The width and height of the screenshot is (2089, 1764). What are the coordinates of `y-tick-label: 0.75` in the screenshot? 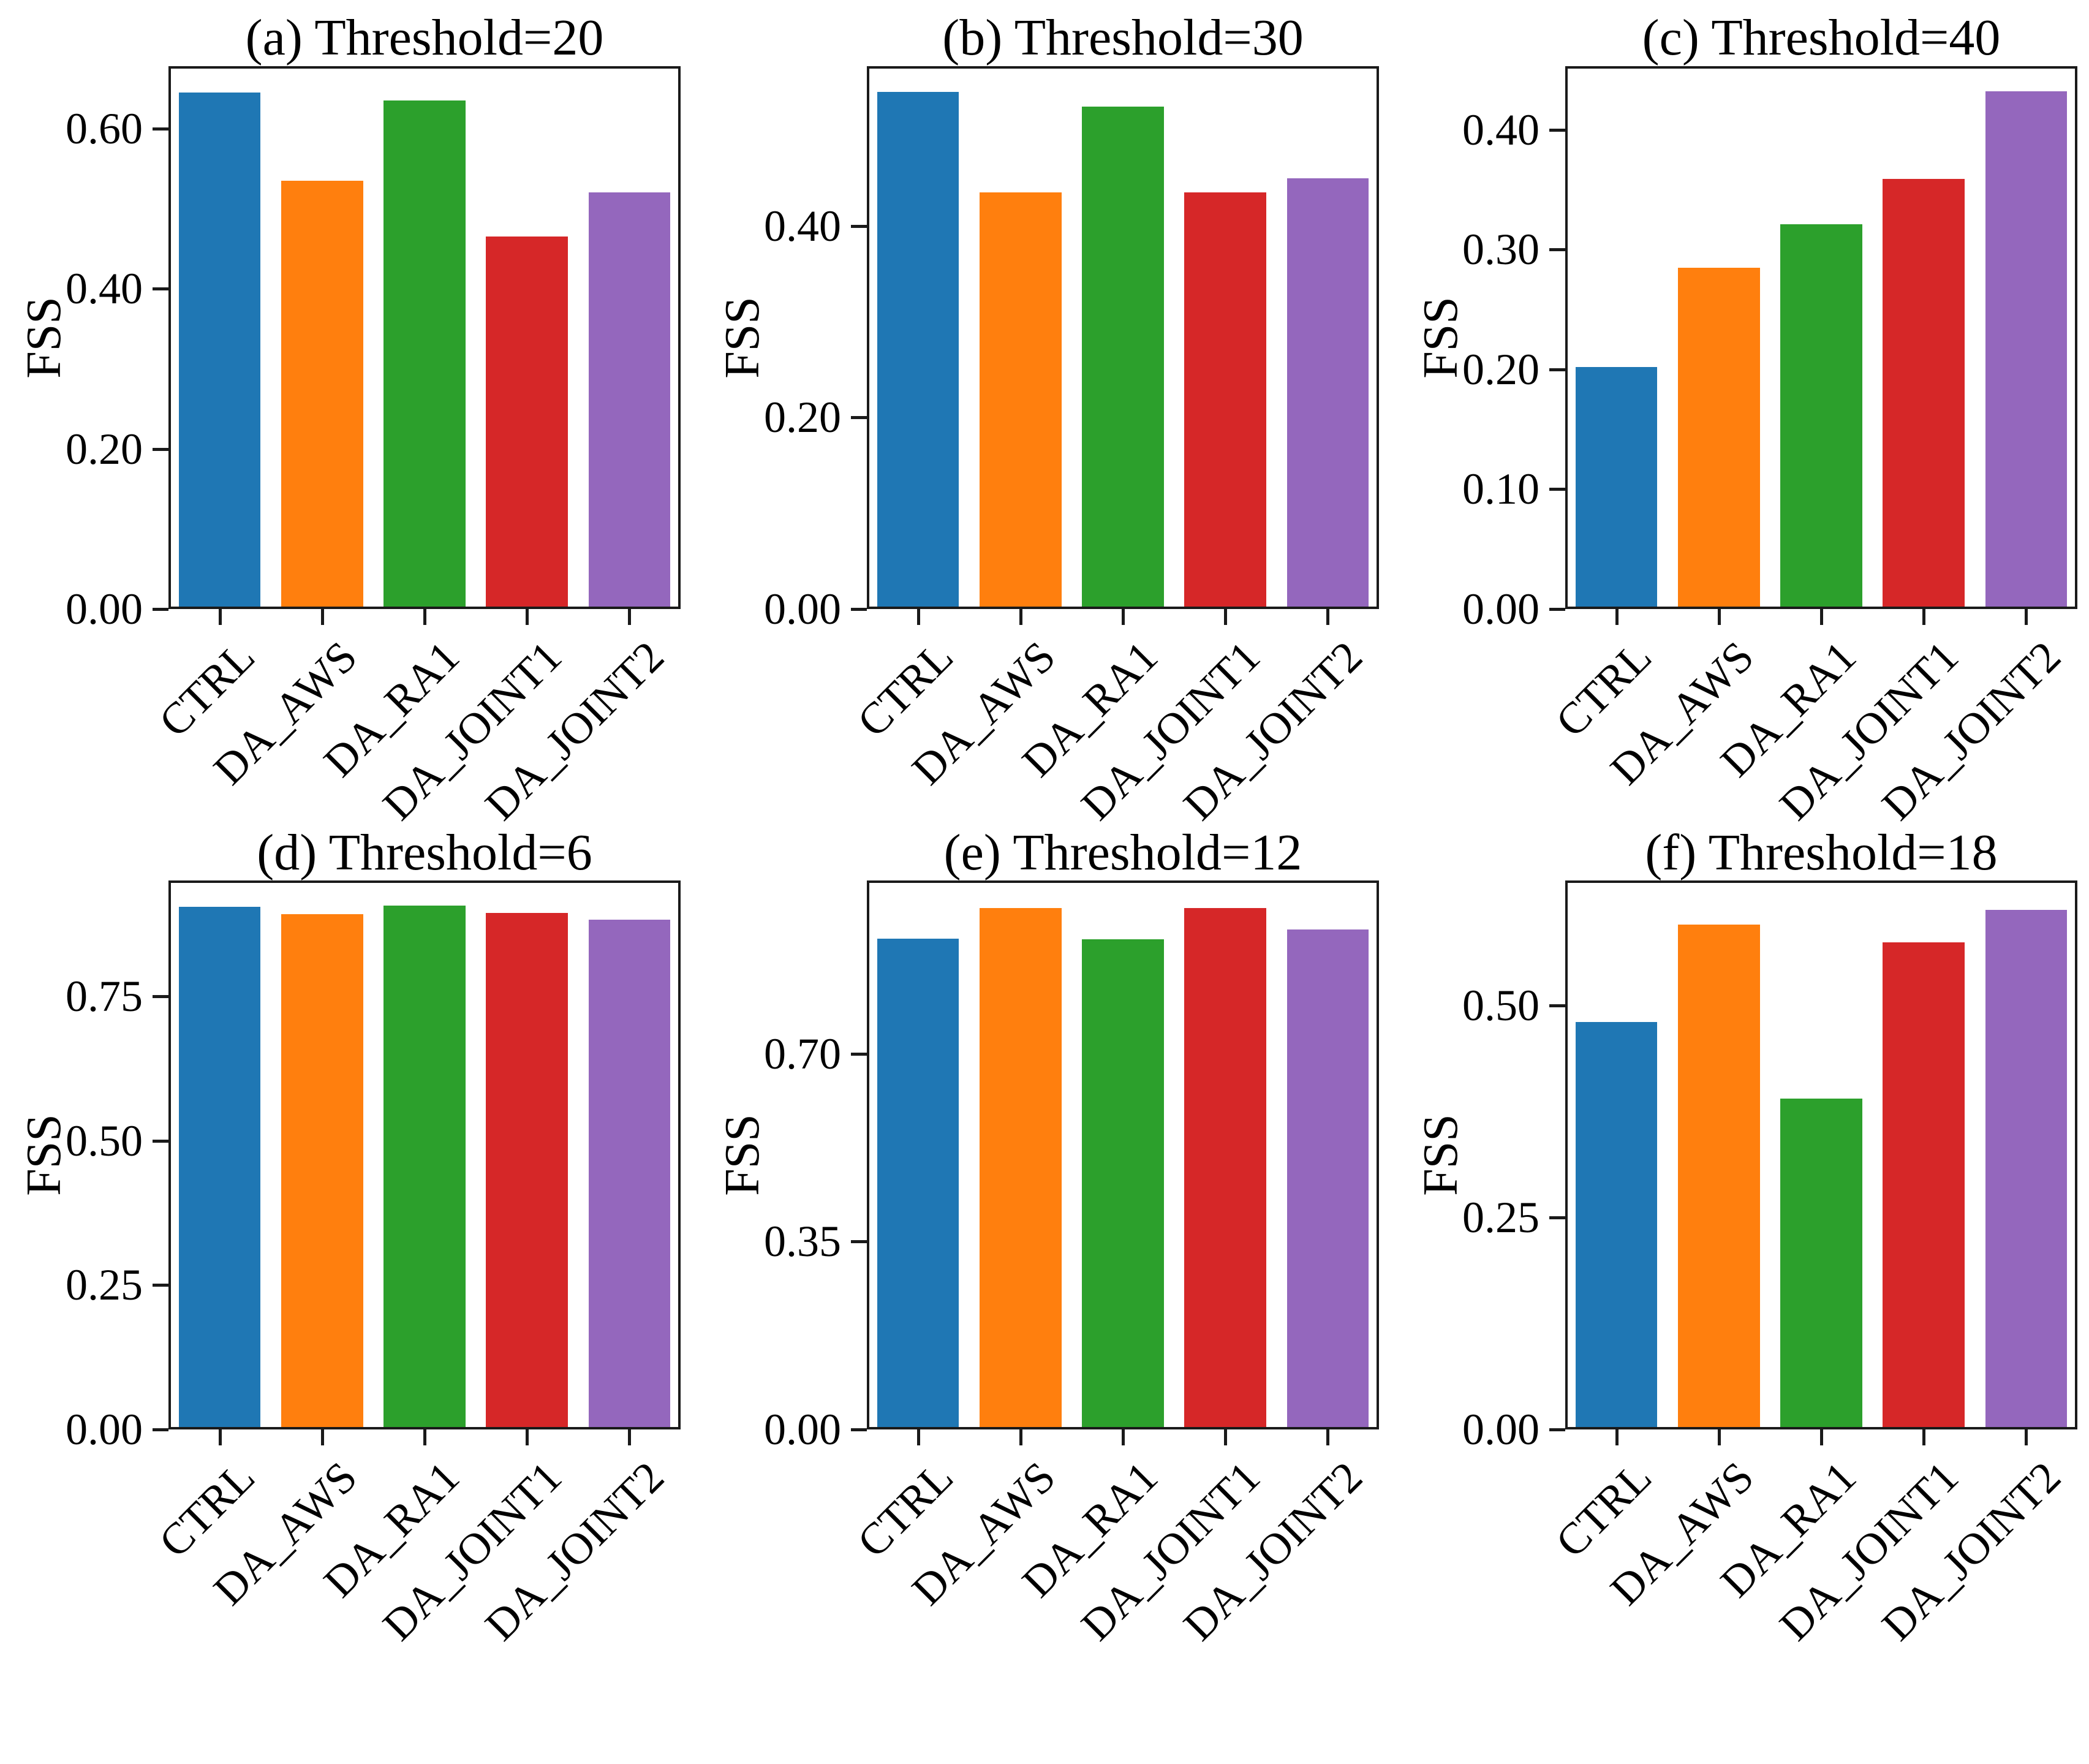 It's located at (105, 996).